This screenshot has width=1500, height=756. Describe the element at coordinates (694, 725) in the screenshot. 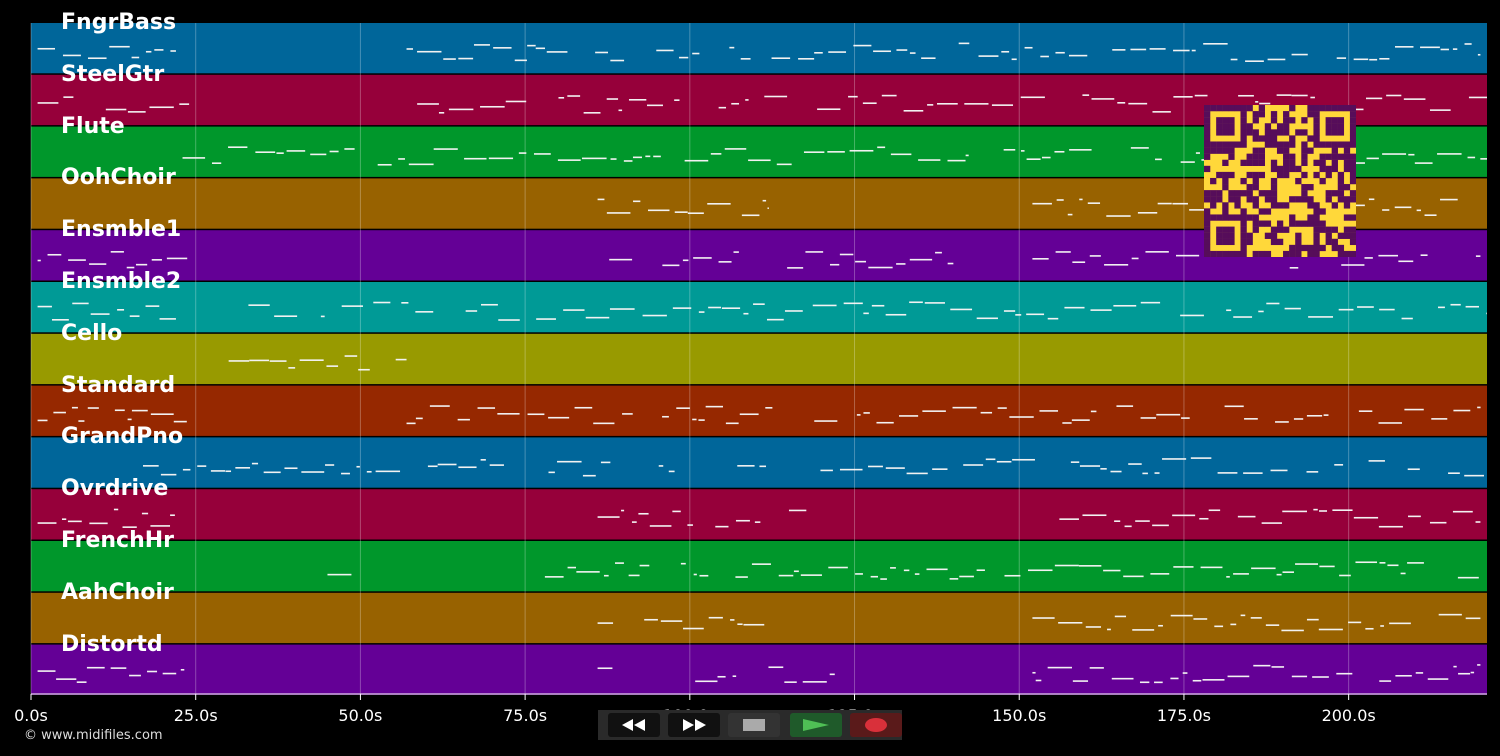

I see `fast-forward-button` at that location.